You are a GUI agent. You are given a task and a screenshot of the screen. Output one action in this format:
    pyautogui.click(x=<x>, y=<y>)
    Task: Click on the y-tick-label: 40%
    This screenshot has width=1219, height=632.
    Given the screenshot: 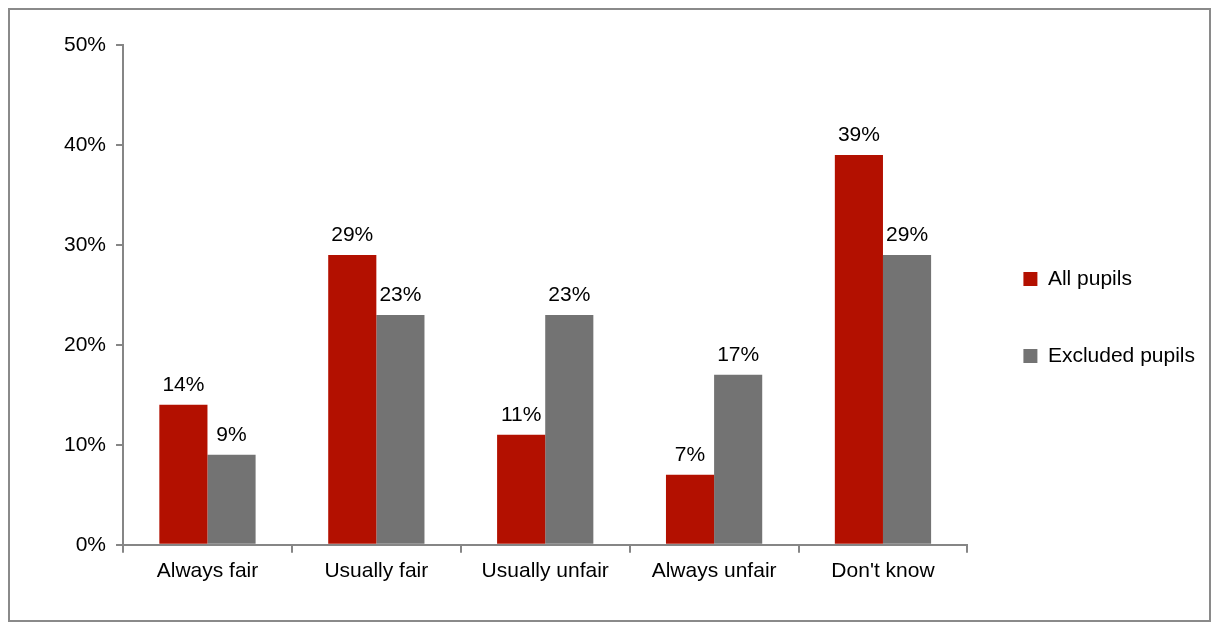 What is the action you would take?
    pyautogui.click(x=85, y=143)
    